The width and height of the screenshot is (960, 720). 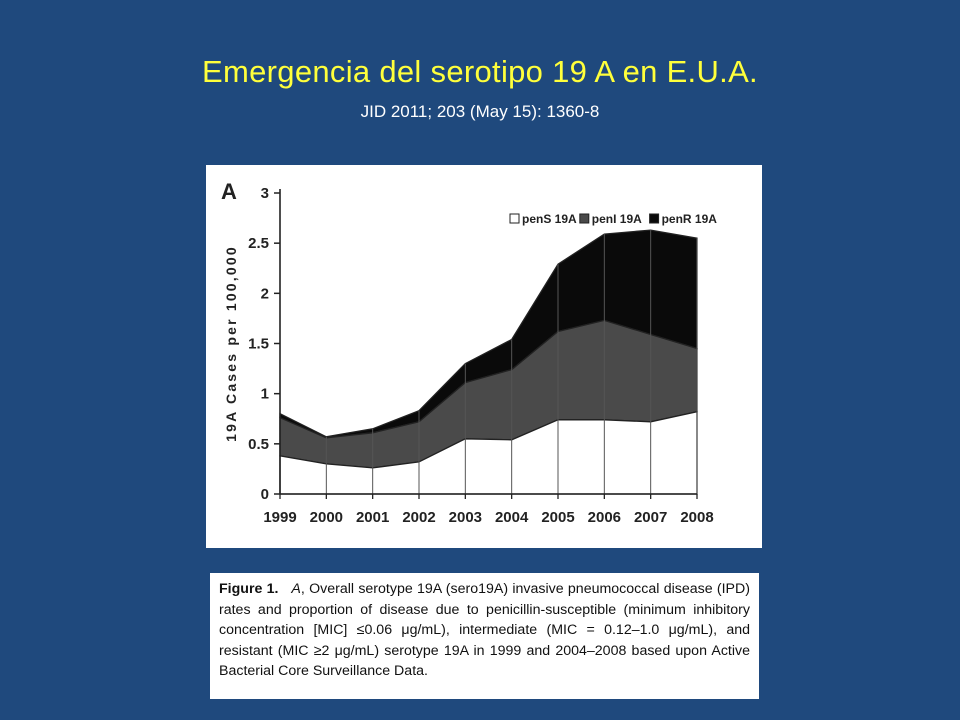 What do you see at coordinates (296, 589) in the screenshot?
I see `caption-panel-letter: A` at bounding box center [296, 589].